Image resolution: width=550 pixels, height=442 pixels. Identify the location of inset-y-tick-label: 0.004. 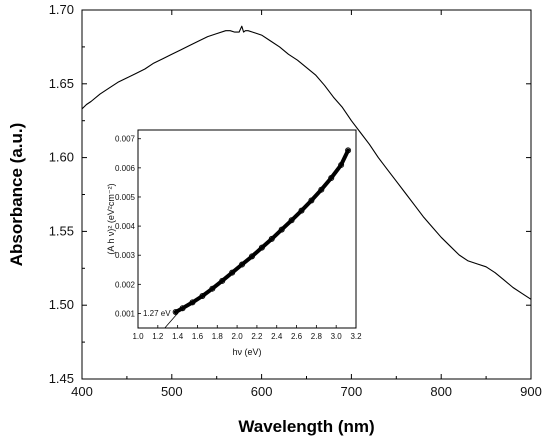
(125, 226).